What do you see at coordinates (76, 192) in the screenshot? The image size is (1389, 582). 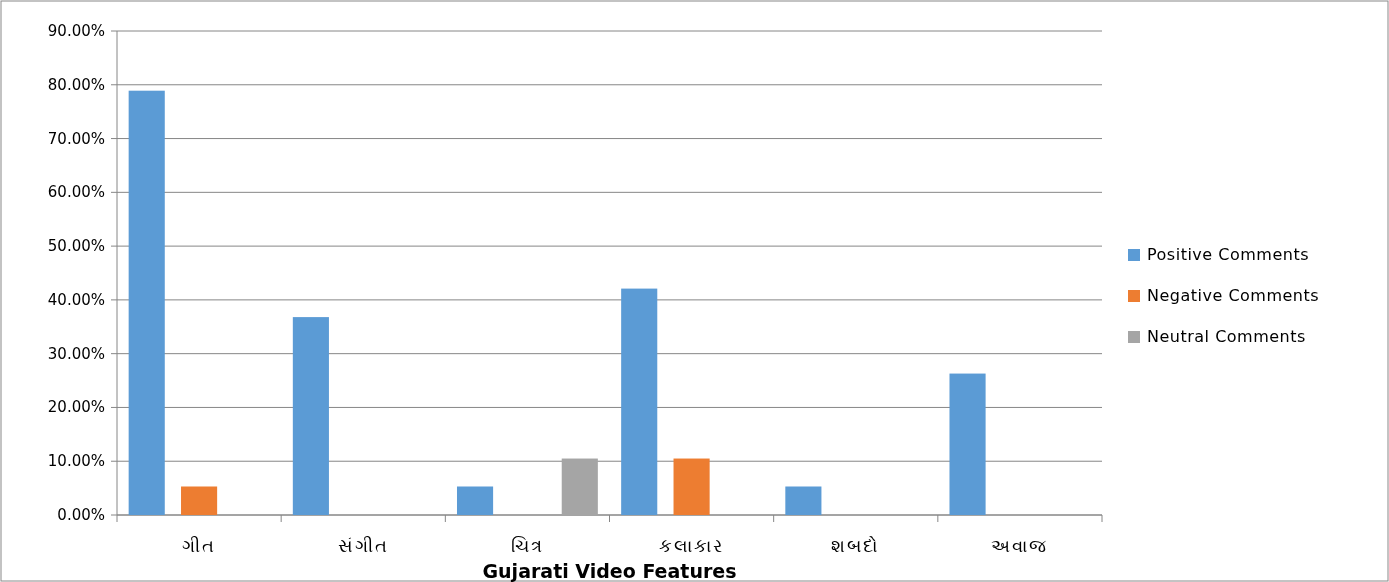 I see `y-tick-label: 60.00%` at bounding box center [76, 192].